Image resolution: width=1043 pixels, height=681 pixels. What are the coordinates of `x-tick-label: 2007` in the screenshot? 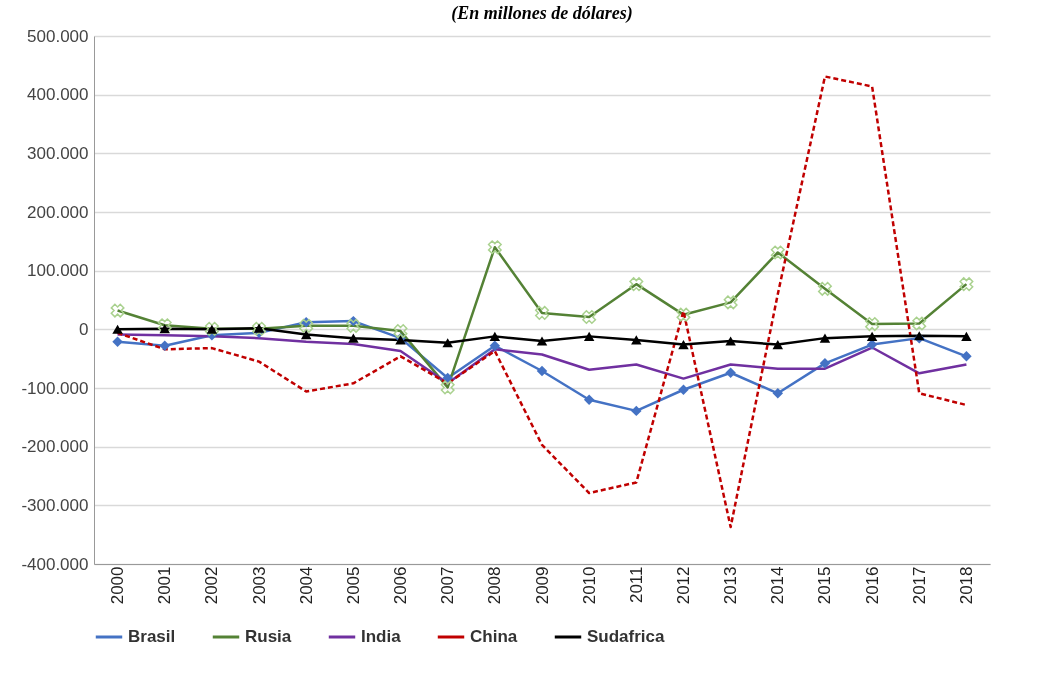 It's located at (448, 585).